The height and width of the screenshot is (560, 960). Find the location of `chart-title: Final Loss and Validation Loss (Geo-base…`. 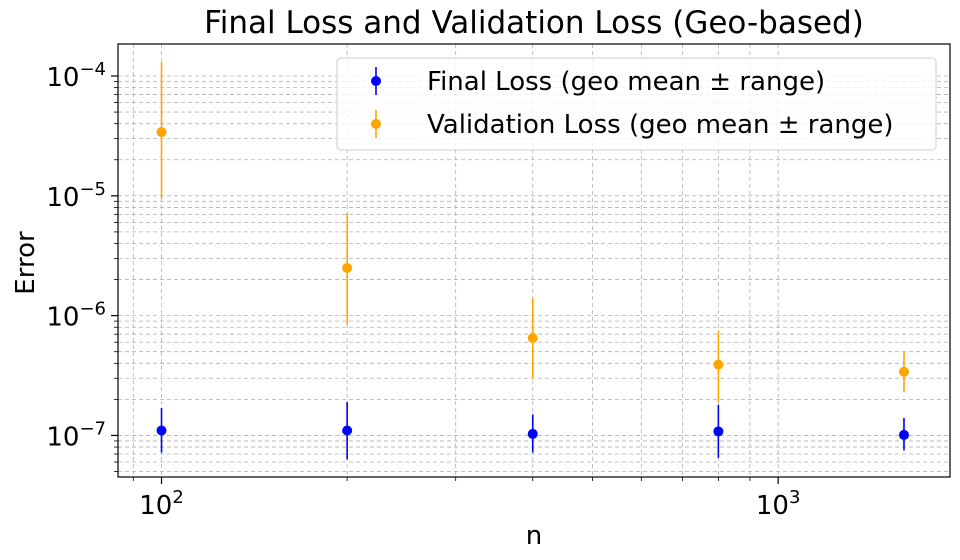

chart-title: Final Loss and Validation Loss (Geo-base… is located at coordinates (534, 23).